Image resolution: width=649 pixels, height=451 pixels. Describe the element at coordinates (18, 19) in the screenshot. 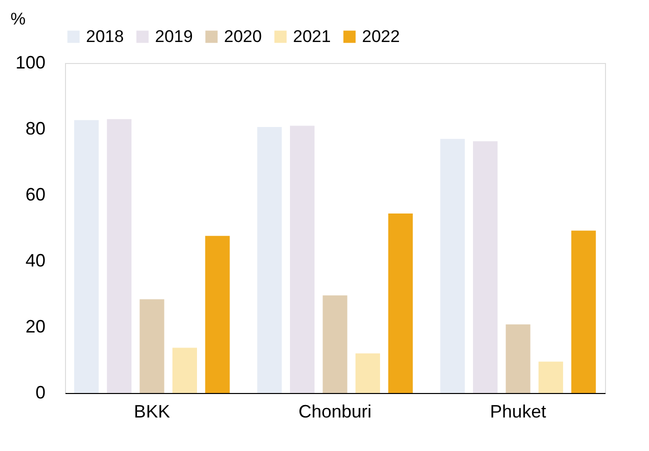

I see `y-axis-title: %` at that location.